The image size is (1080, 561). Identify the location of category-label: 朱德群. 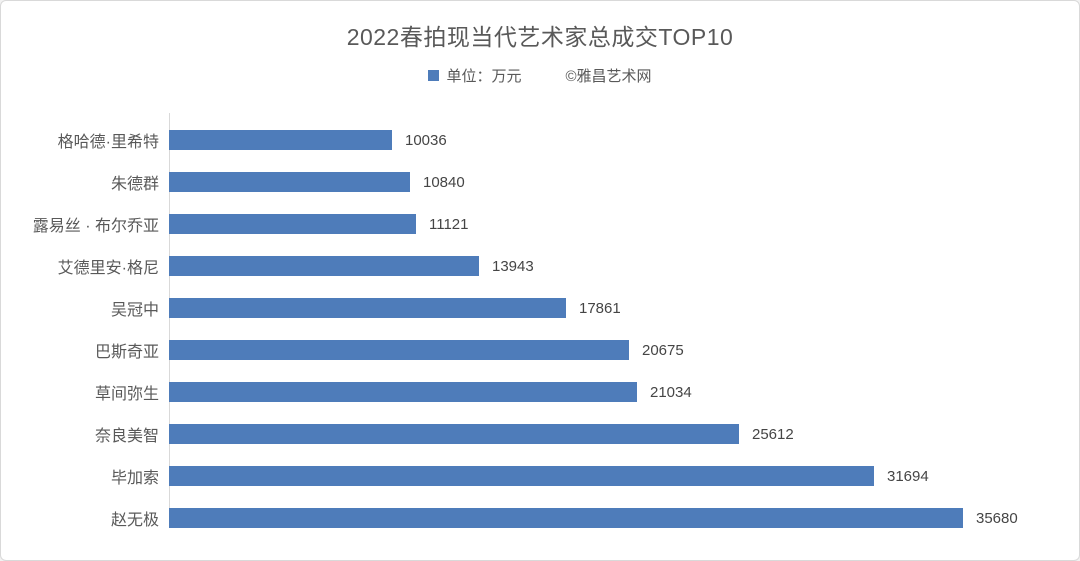
(134, 184).